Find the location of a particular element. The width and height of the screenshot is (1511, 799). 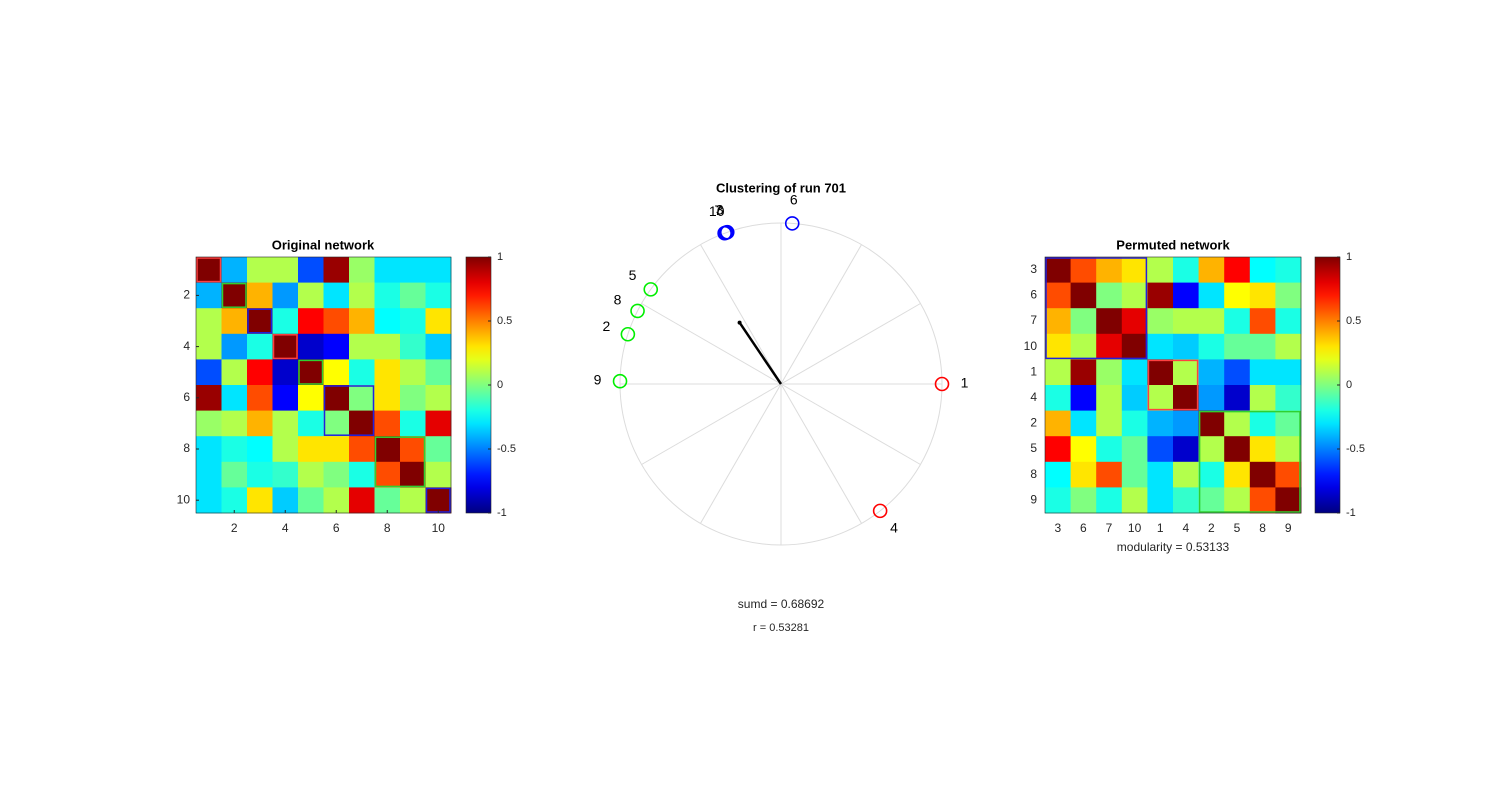

chart-title: Clustering of run 701 is located at coordinates (781, 187).